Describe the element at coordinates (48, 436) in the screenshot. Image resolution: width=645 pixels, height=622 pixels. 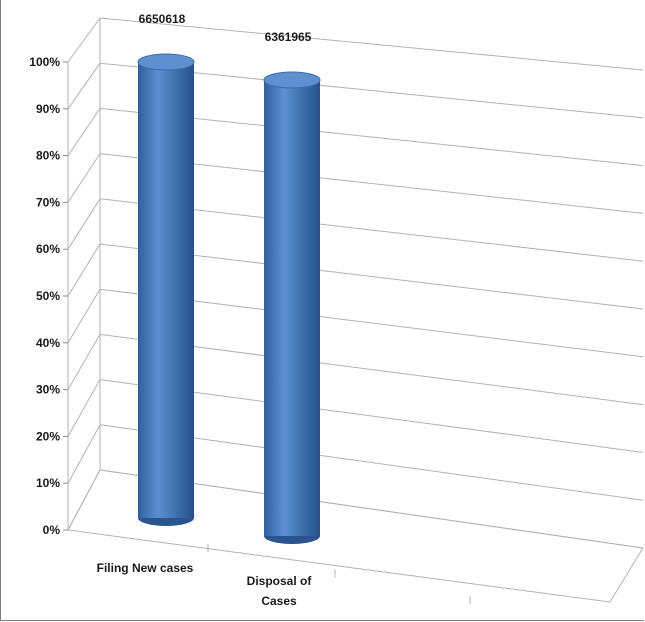
I see `y-tick-label: 20%` at that location.